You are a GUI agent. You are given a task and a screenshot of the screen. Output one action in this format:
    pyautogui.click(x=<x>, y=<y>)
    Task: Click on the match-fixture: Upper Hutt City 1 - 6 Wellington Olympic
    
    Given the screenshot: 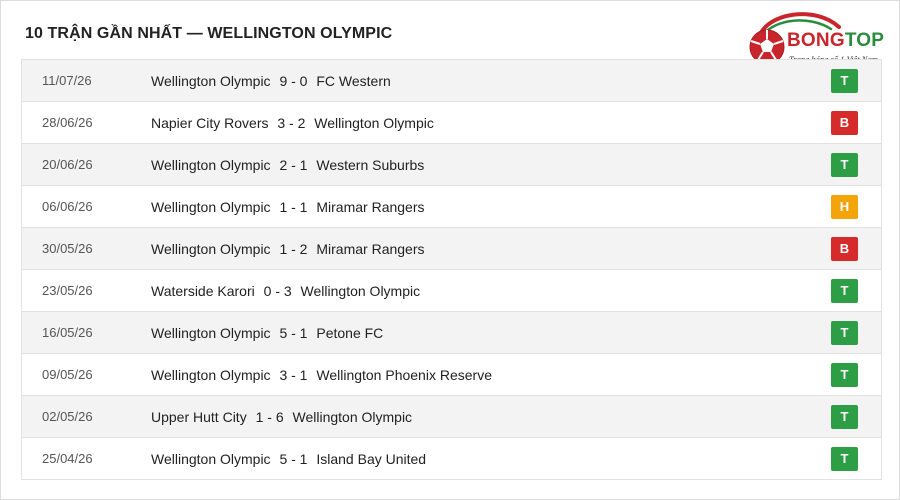 What is the action you would take?
    pyautogui.click(x=281, y=417)
    